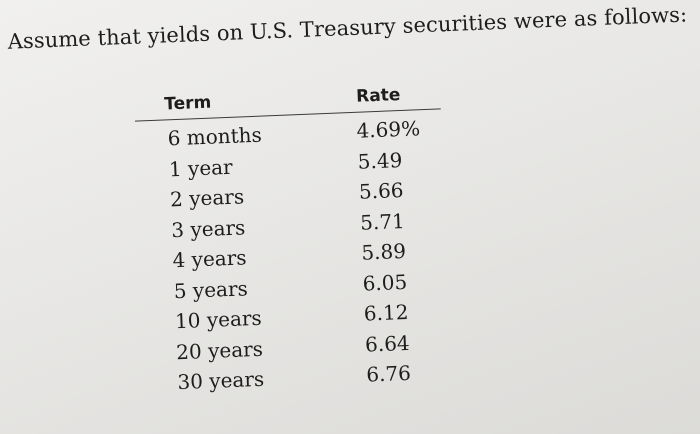 The image size is (700, 434). I want to click on term-cell: 30 years, so click(220, 380).